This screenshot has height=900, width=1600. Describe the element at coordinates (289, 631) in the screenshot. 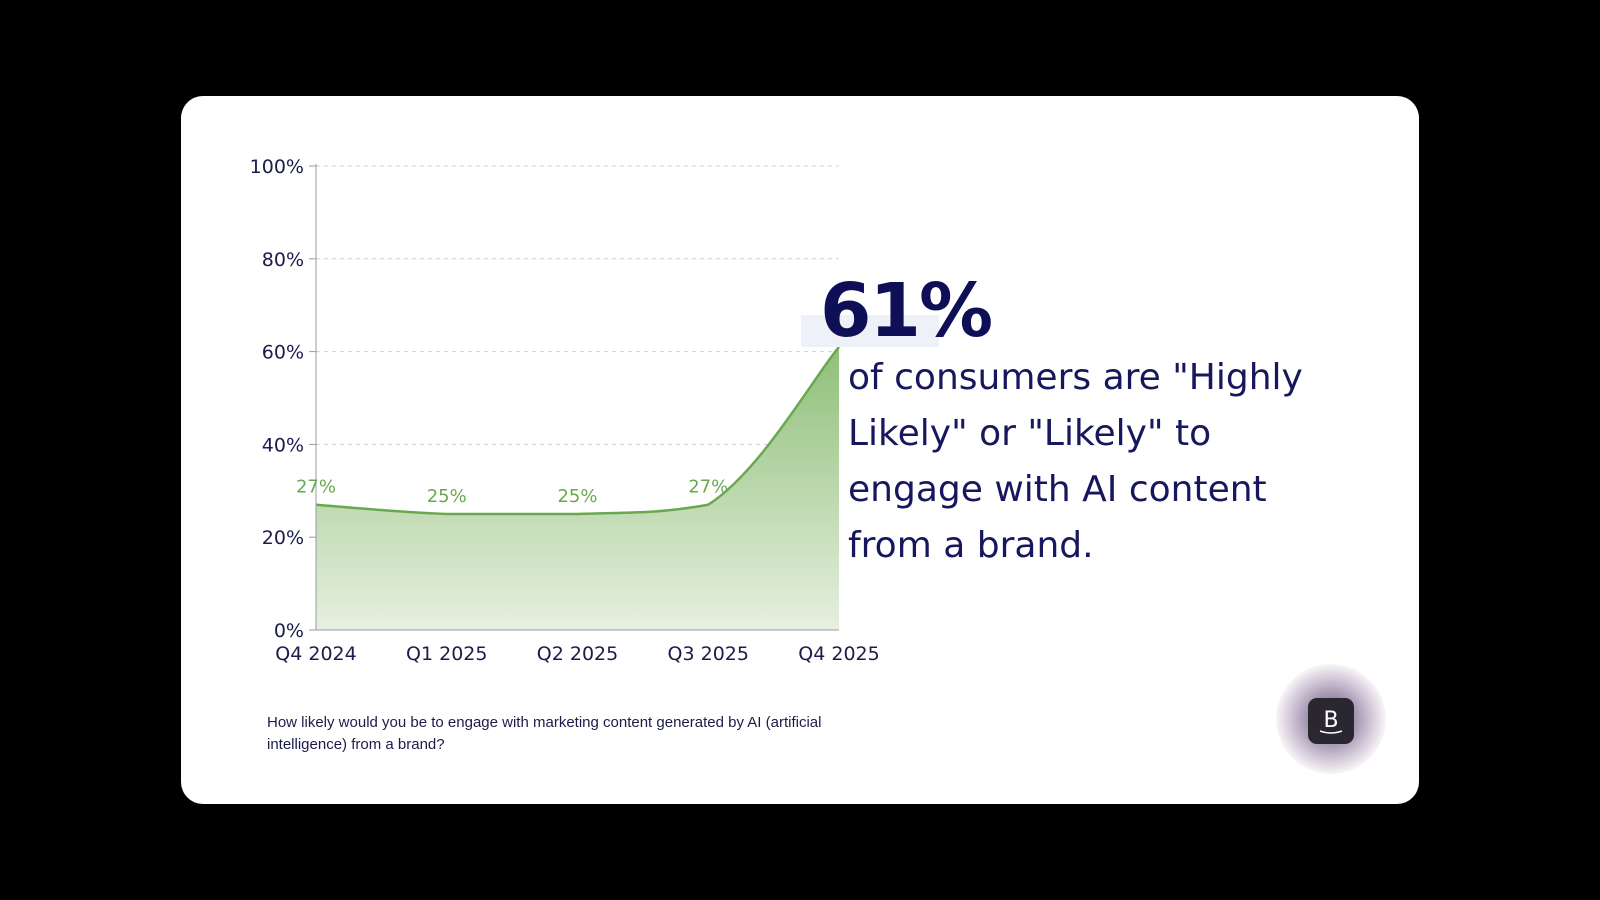

I see `y-tick-label: 0%` at that location.